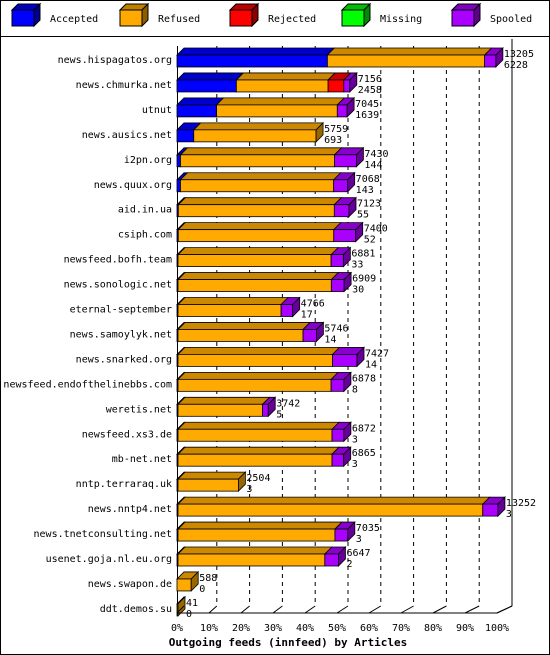 The height and width of the screenshot is (655, 550). I want to click on x-tick-label: 100%, so click(497, 628).